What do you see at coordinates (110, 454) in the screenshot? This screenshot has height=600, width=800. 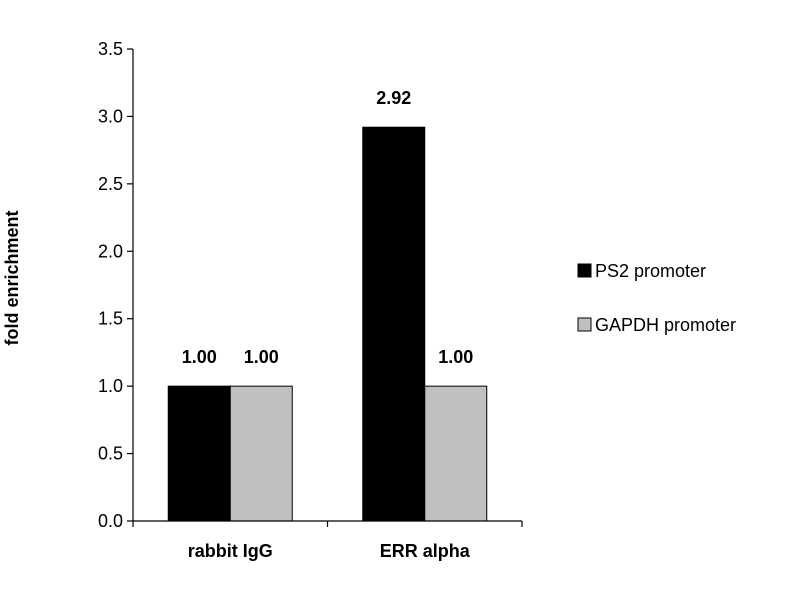 I see `y-tick-label: 0.5` at bounding box center [110, 454].